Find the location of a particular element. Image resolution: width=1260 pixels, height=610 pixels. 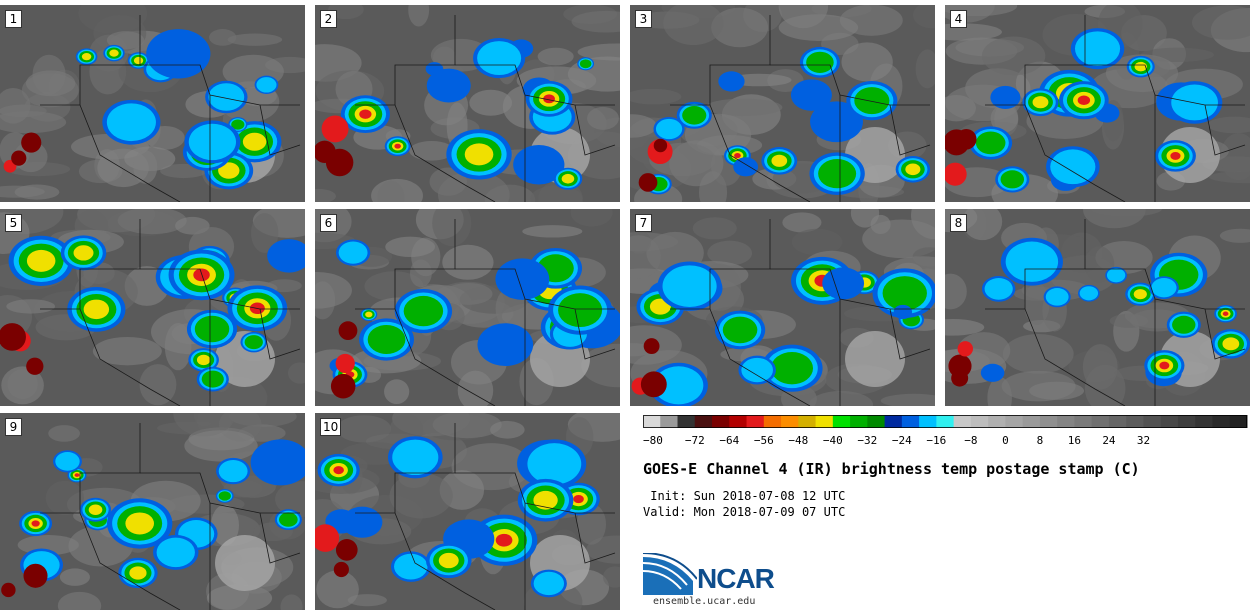

colorbar-tick-label: 16 is located at coordinates (1074, 440).